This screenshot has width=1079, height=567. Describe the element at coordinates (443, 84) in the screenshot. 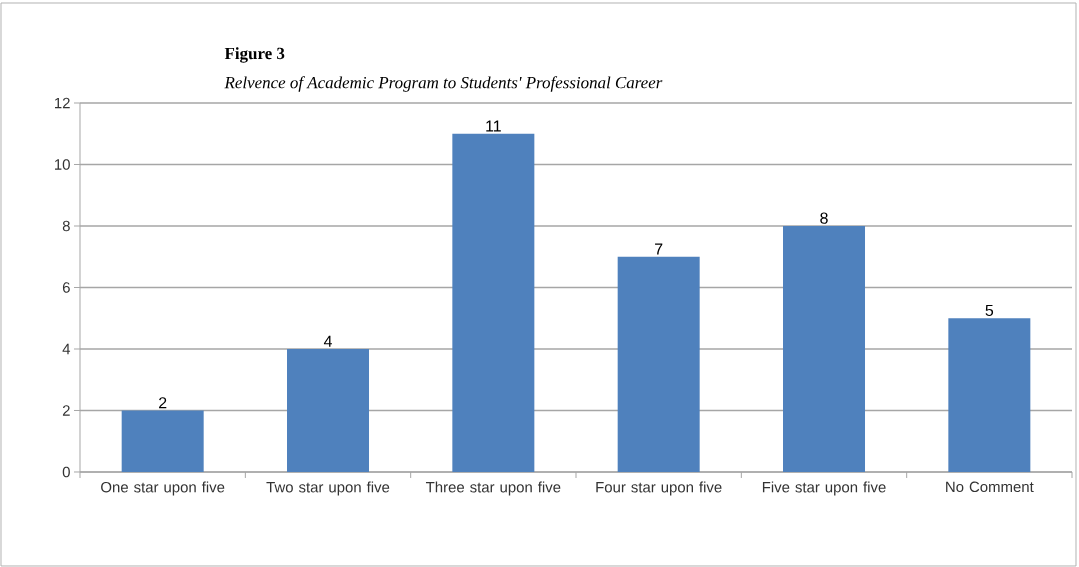

I see `chart-subtitle: Relvence of Academic Program to Students' Professional Career` at that location.